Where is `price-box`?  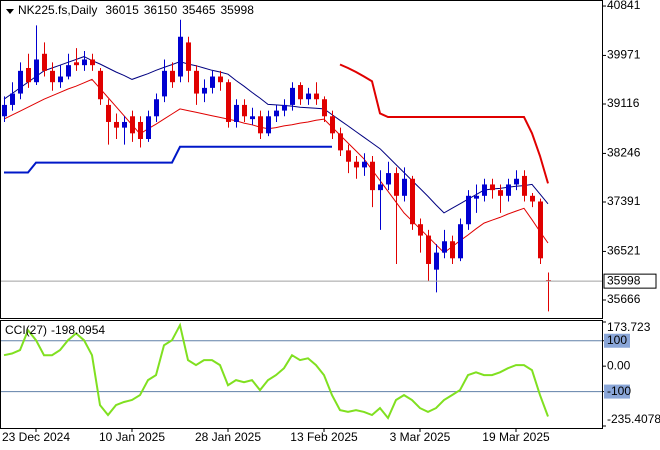 price-box is located at coordinates (630, 281).